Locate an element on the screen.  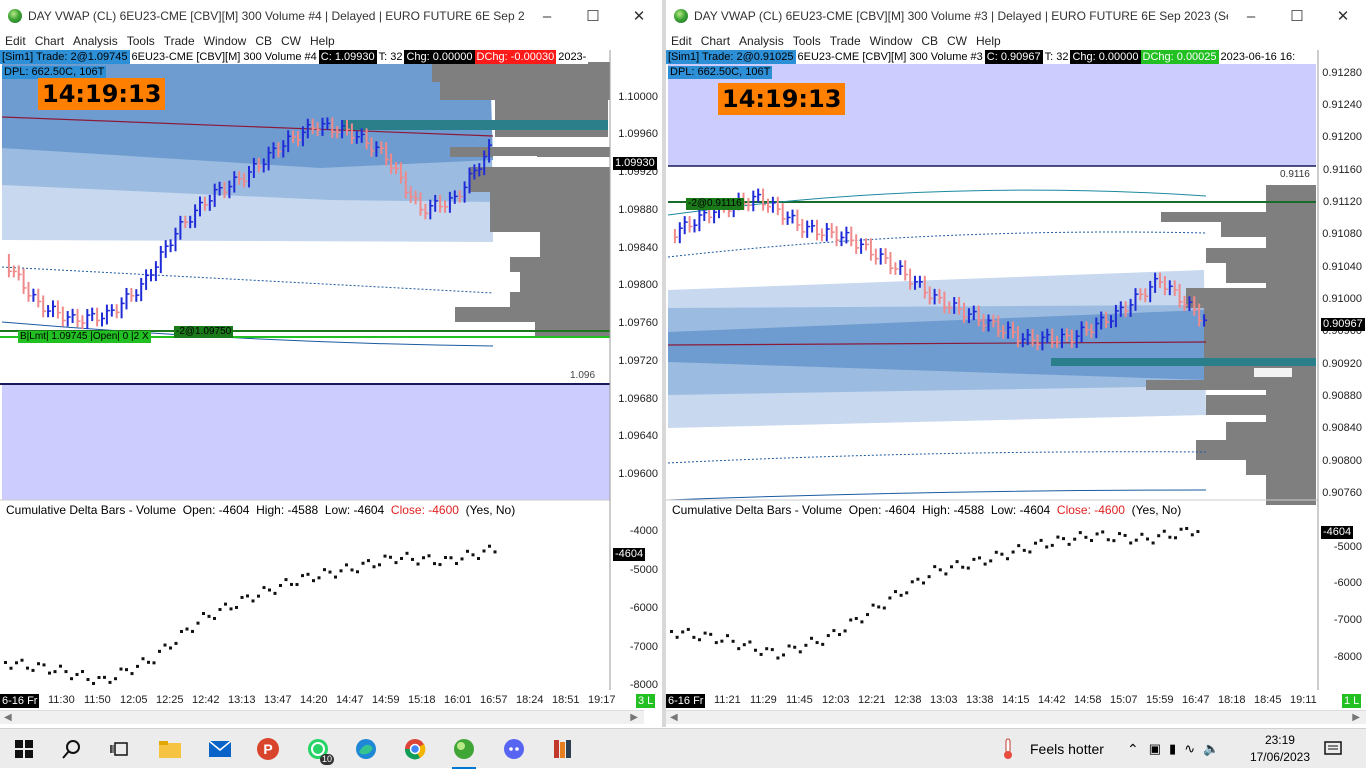
search-icon is located at coordinates (72, 749).